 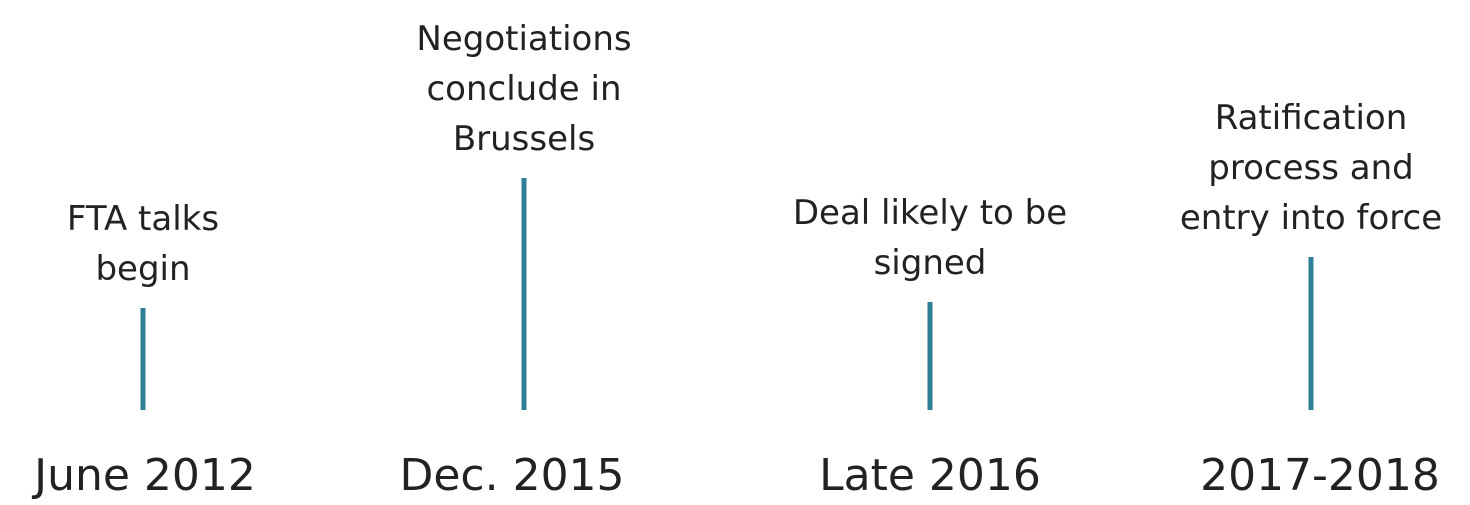 What do you see at coordinates (930, 263) in the screenshot?
I see `event-label: signed` at bounding box center [930, 263].